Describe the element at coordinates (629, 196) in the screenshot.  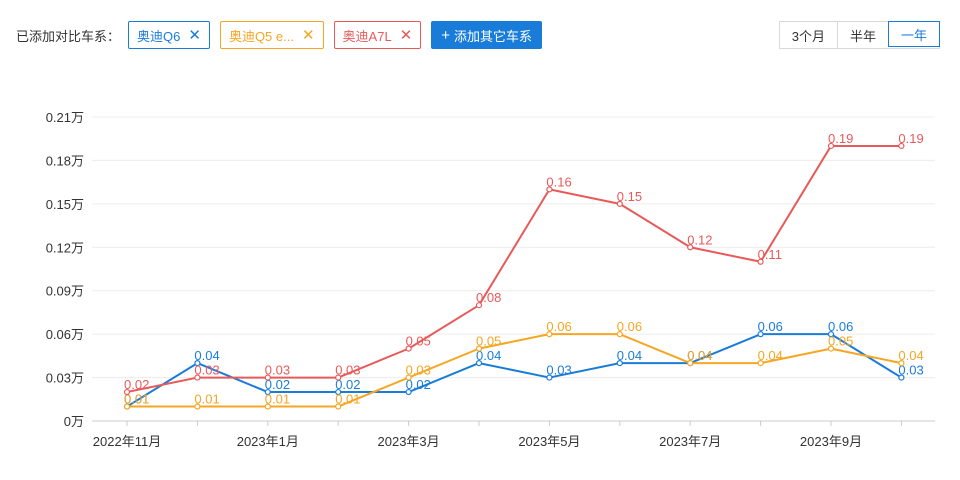
I see `data-label: 0.15` at that location.